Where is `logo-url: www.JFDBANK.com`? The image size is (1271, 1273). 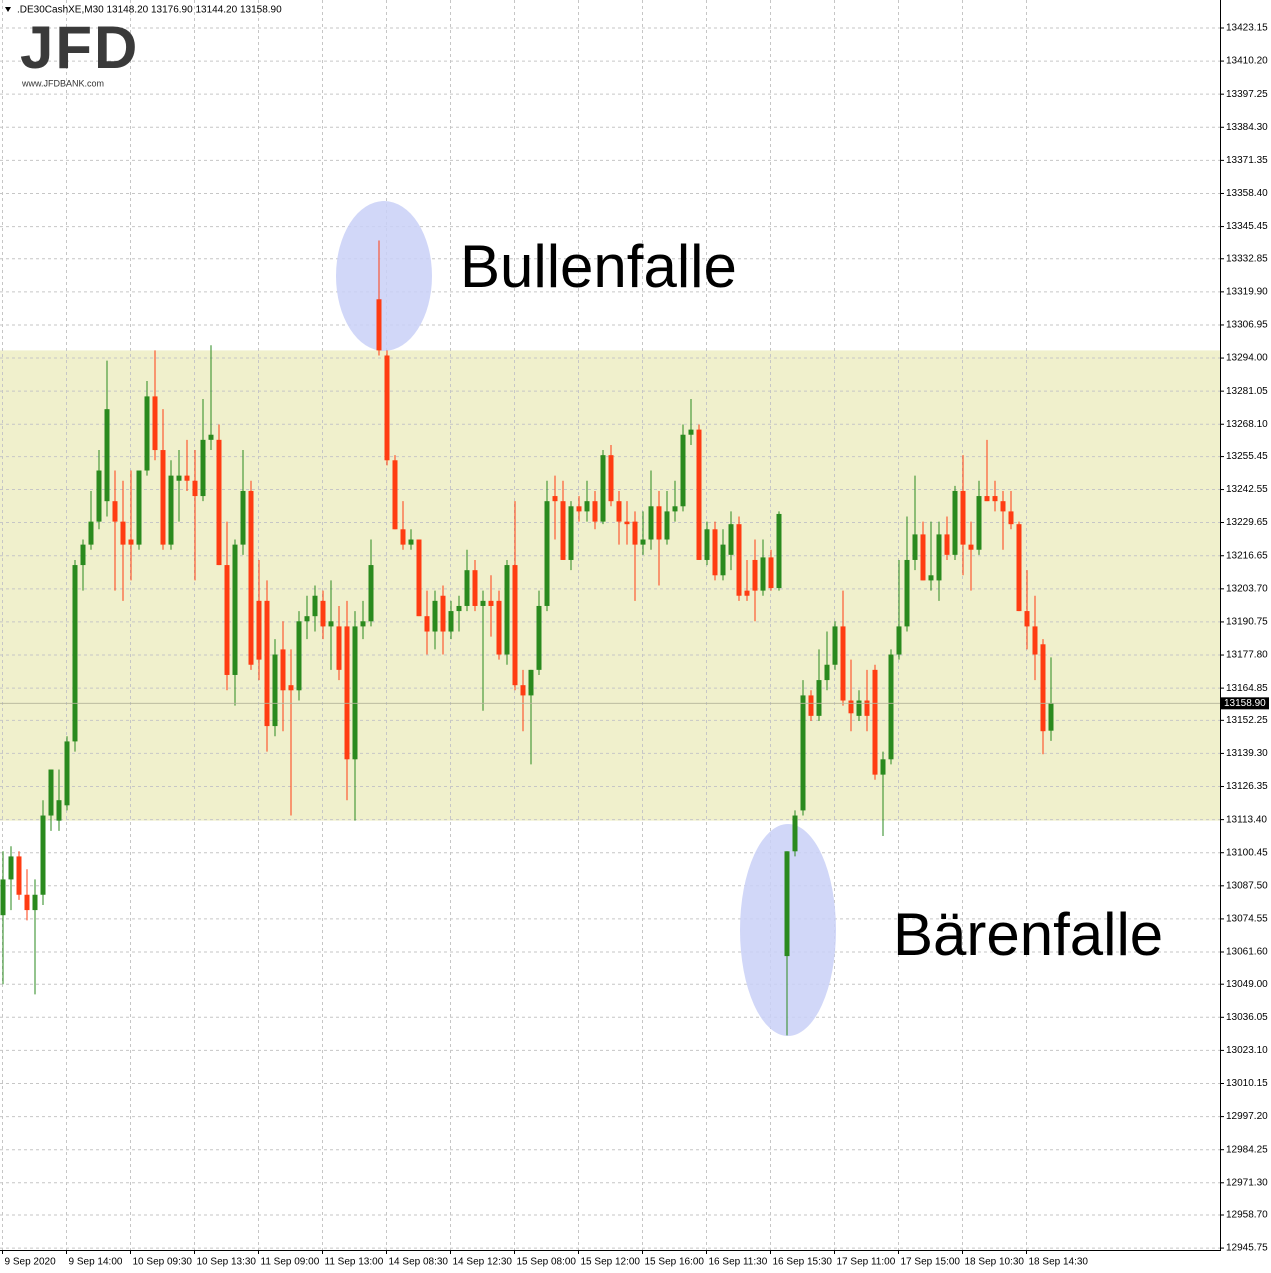 logo-url: www.JFDBANK.com is located at coordinates (62, 83).